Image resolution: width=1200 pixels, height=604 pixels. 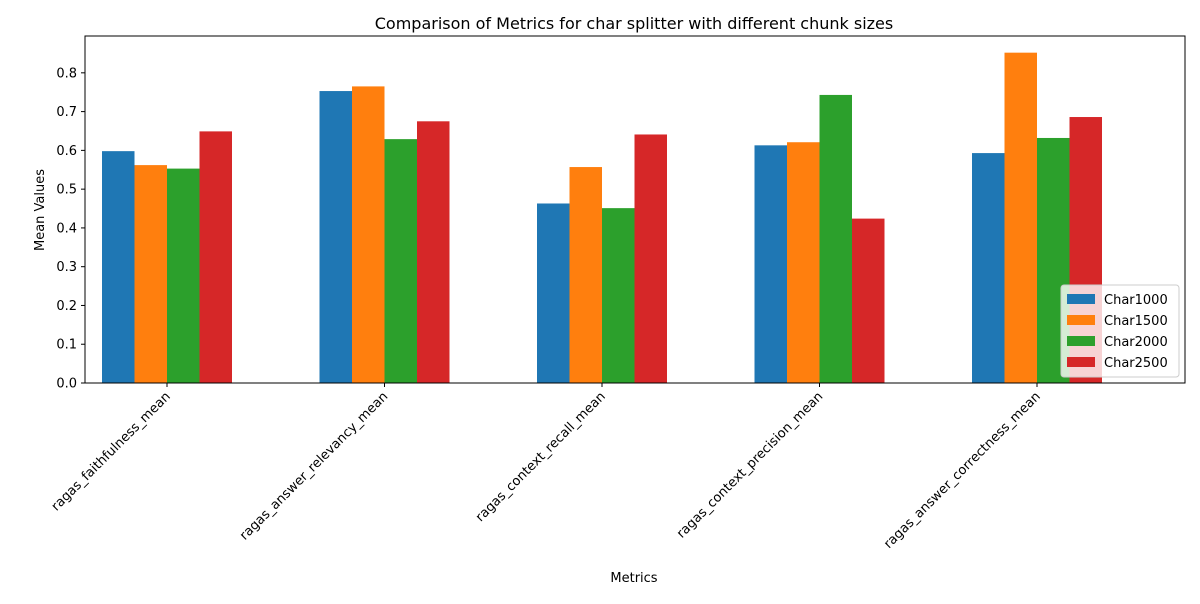 I want to click on y-tick-label: 0.0, so click(x=66, y=384).